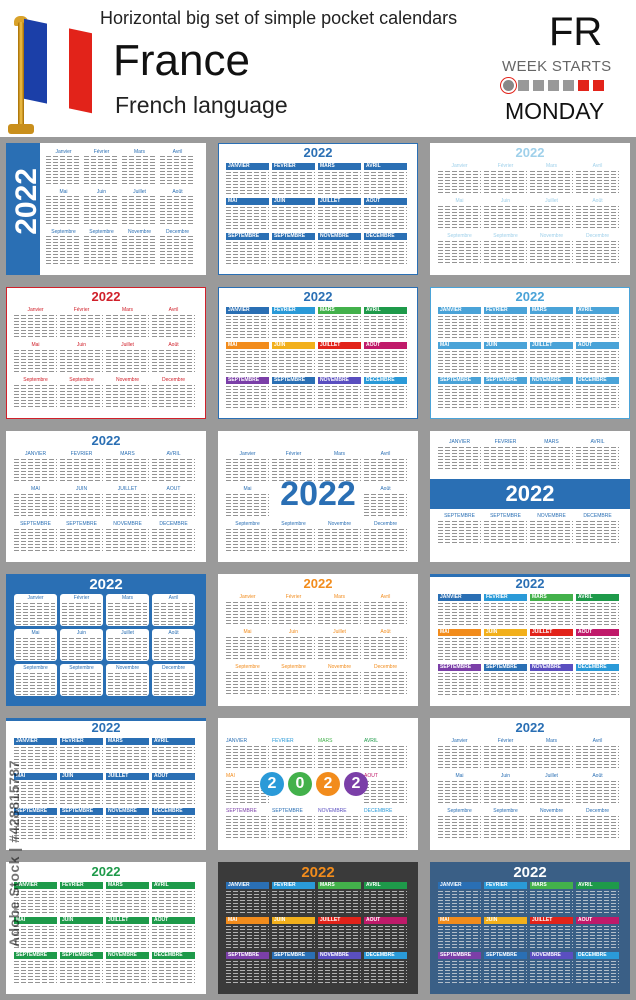  Describe the element at coordinates (339, 201) in the screenshot. I see `month-name: JUILLET` at that location.